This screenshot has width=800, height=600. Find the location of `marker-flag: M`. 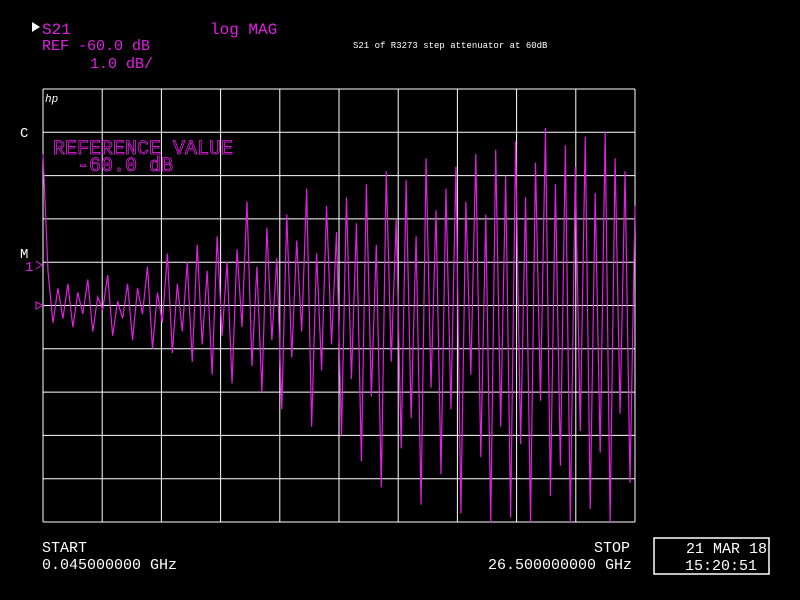

marker-flag: M is located at coordinates (24, 255).